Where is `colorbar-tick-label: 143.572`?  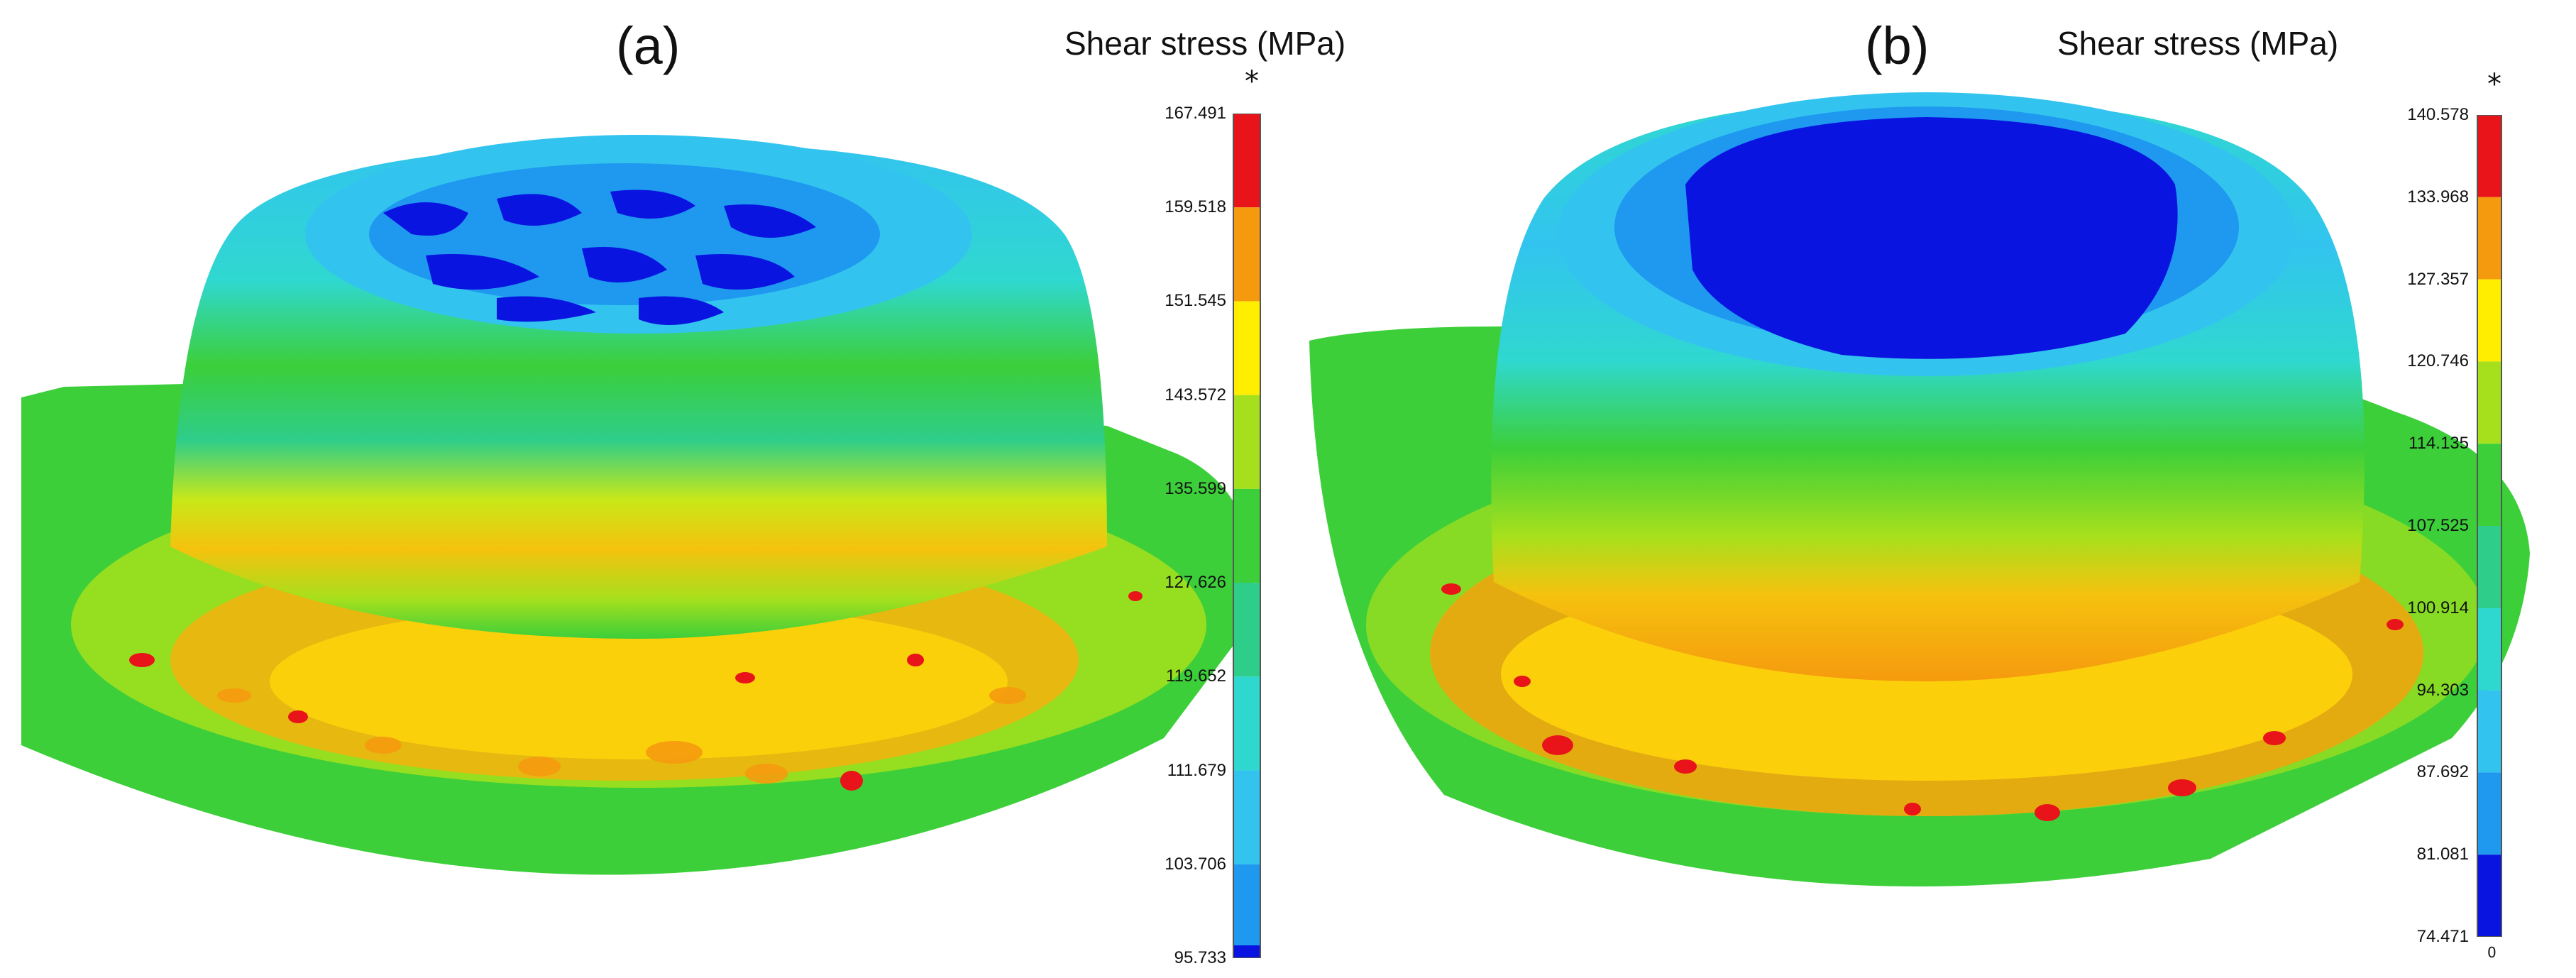 colorbar-tick-label: 143.572 is located at coordinates (1195, 395).